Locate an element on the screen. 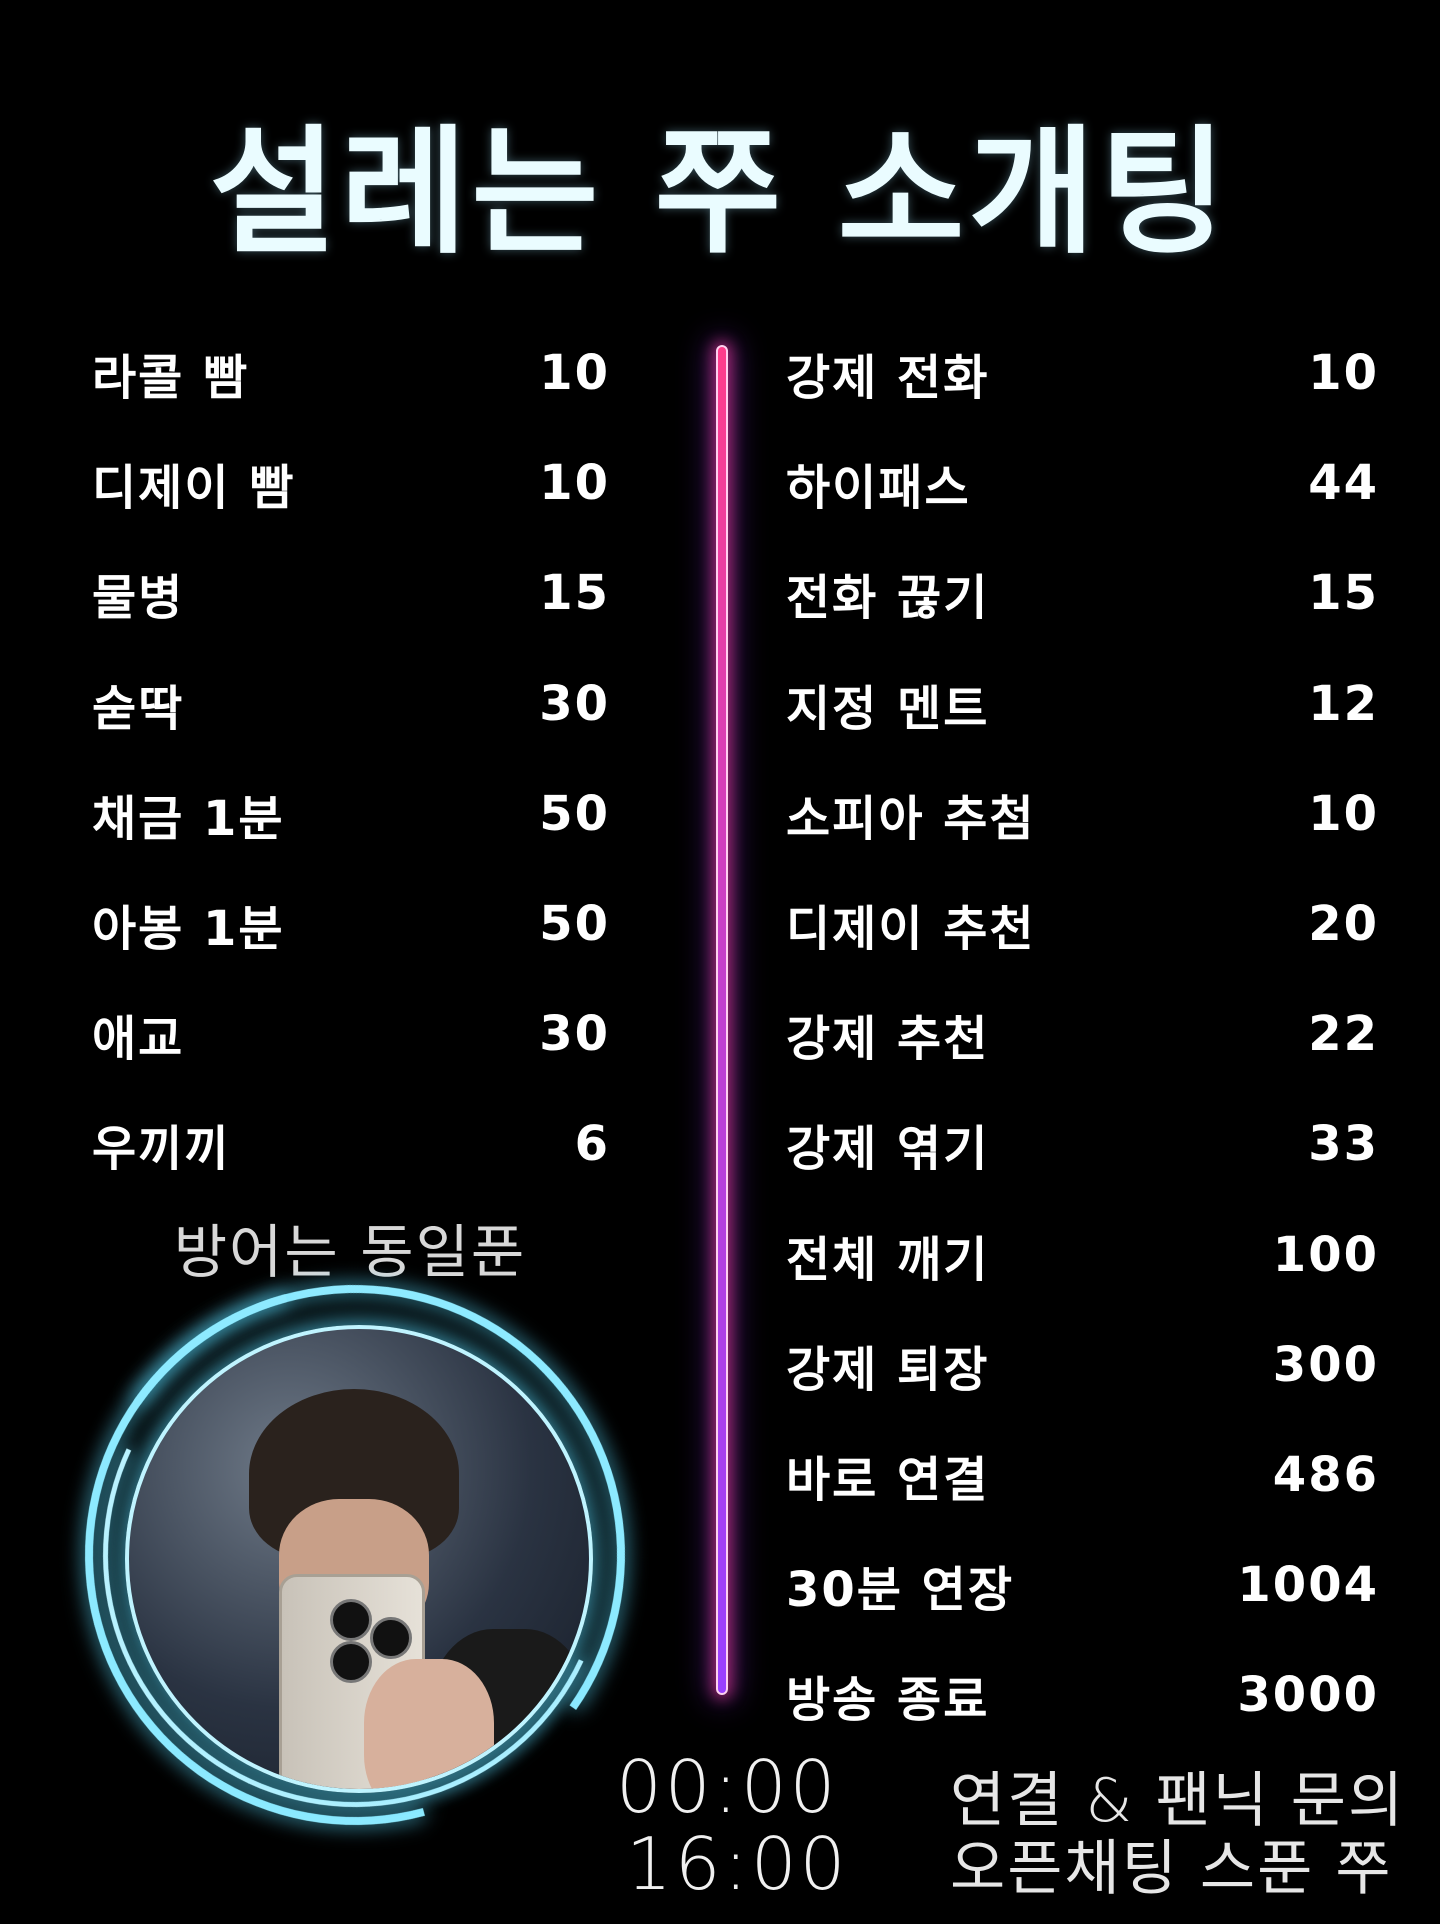 The image size is (1440, 1924). price-row: 전체 깨기 100 is located at coordinates (1082, 1256).